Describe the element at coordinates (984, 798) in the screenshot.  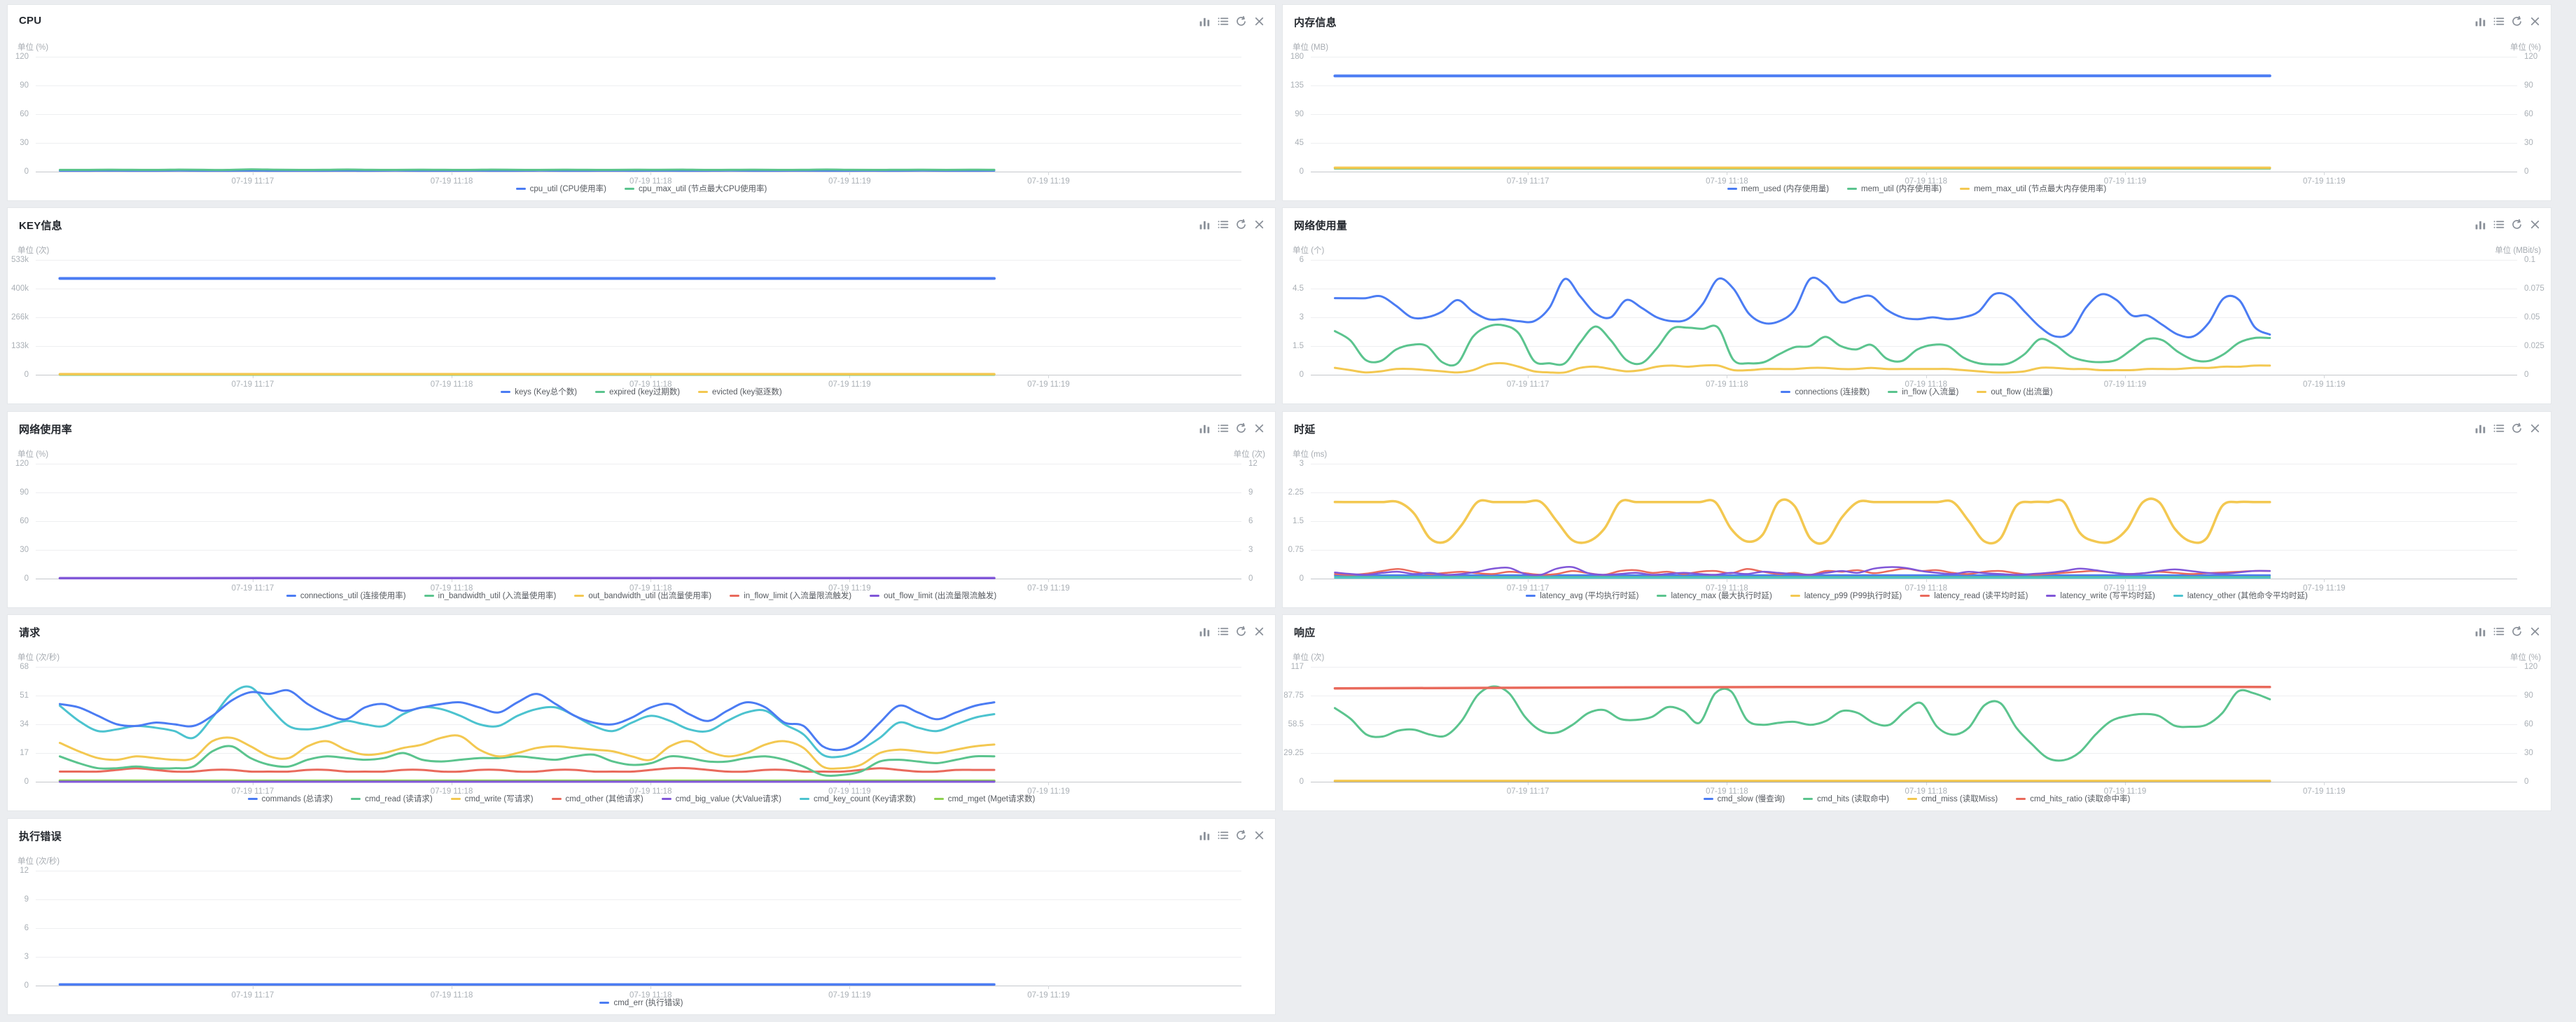
I see `legend-item: cmd_mget (Mget请求数)` at that location.